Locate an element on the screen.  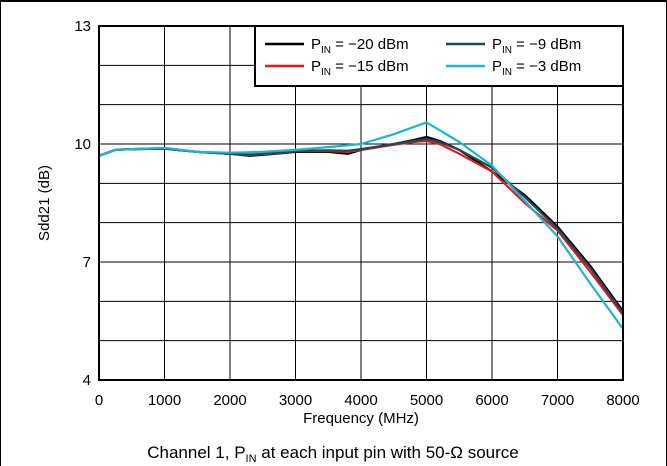
legend-label: PIN = −15 dBm is located at coordinates (360, 68).